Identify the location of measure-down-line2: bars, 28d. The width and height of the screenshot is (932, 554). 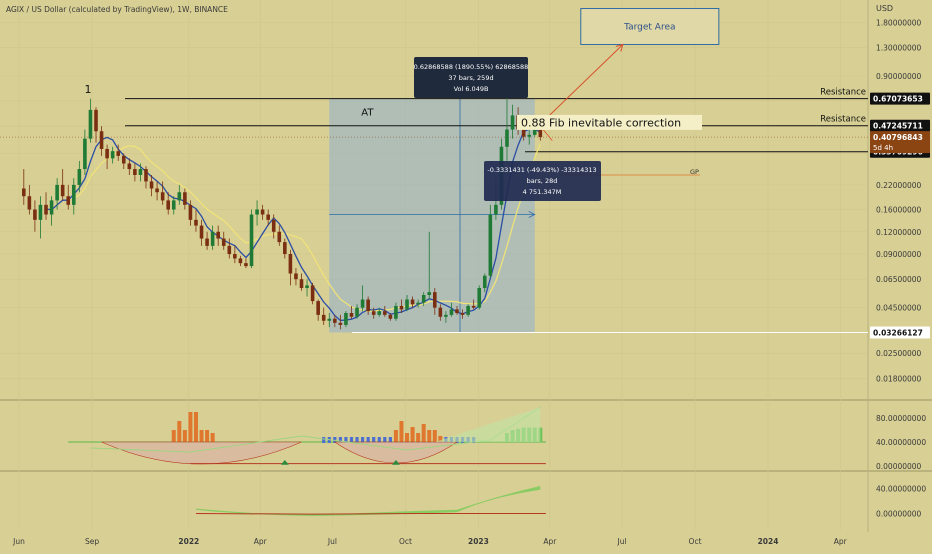
(542, 181).